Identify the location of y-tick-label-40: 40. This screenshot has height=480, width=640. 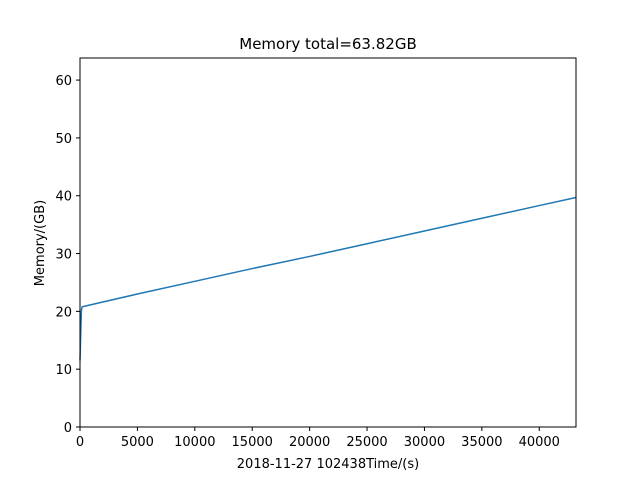
(63, 197).